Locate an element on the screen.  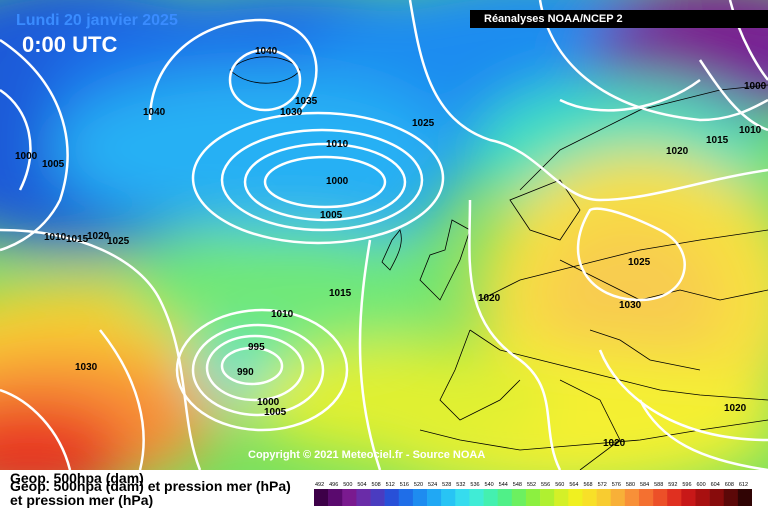
isobar-label: 995 is located at coordinates (256, 347).